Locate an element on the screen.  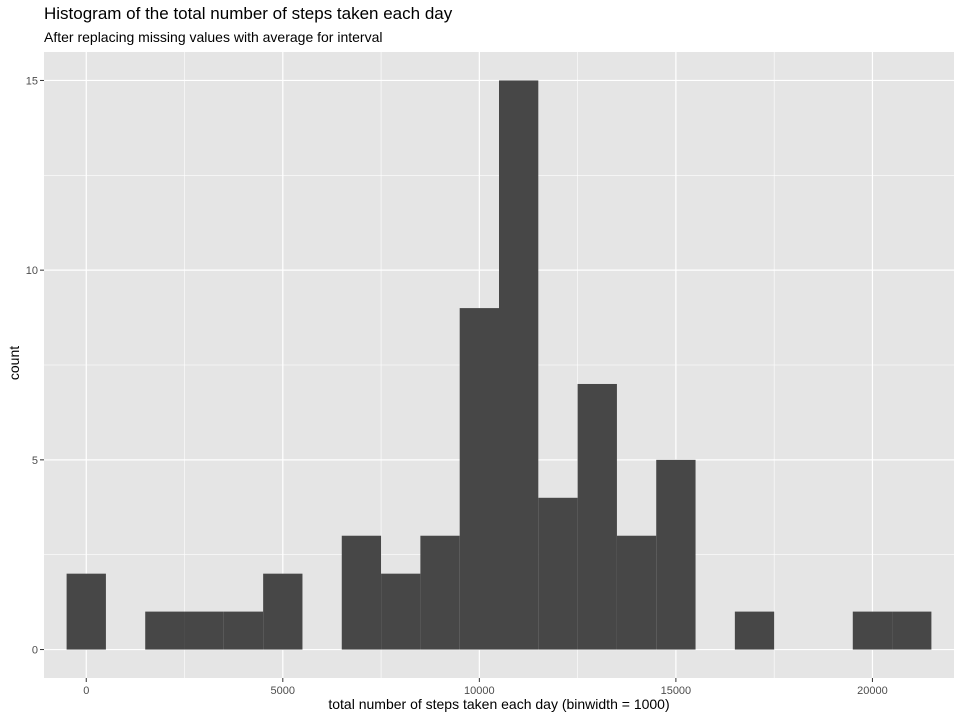
y-tick-label: 0 is located at coordinates (35, 651).